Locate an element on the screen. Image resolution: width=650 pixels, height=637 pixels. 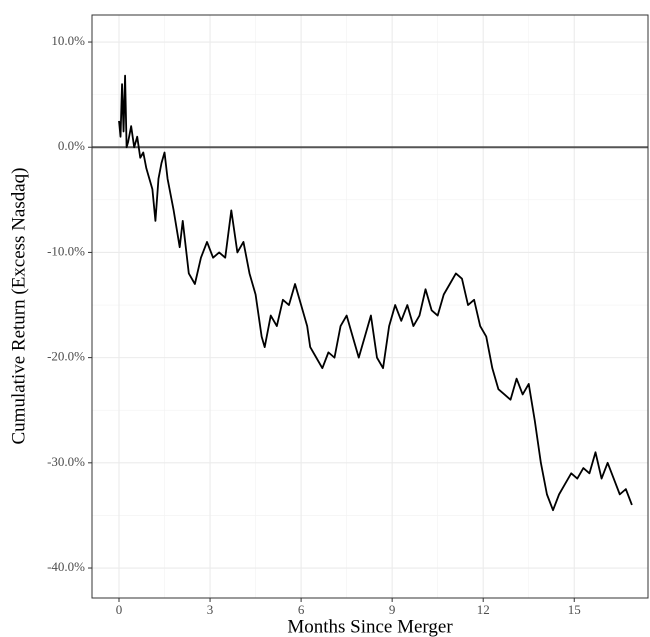
x-tick-label: 9 is located at coordinates (392, 609).